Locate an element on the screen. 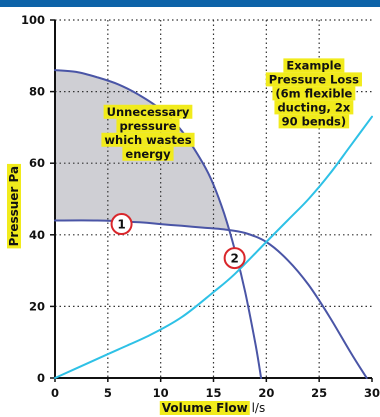  marker-1-label: 1 is located at coordinates (121, 225).